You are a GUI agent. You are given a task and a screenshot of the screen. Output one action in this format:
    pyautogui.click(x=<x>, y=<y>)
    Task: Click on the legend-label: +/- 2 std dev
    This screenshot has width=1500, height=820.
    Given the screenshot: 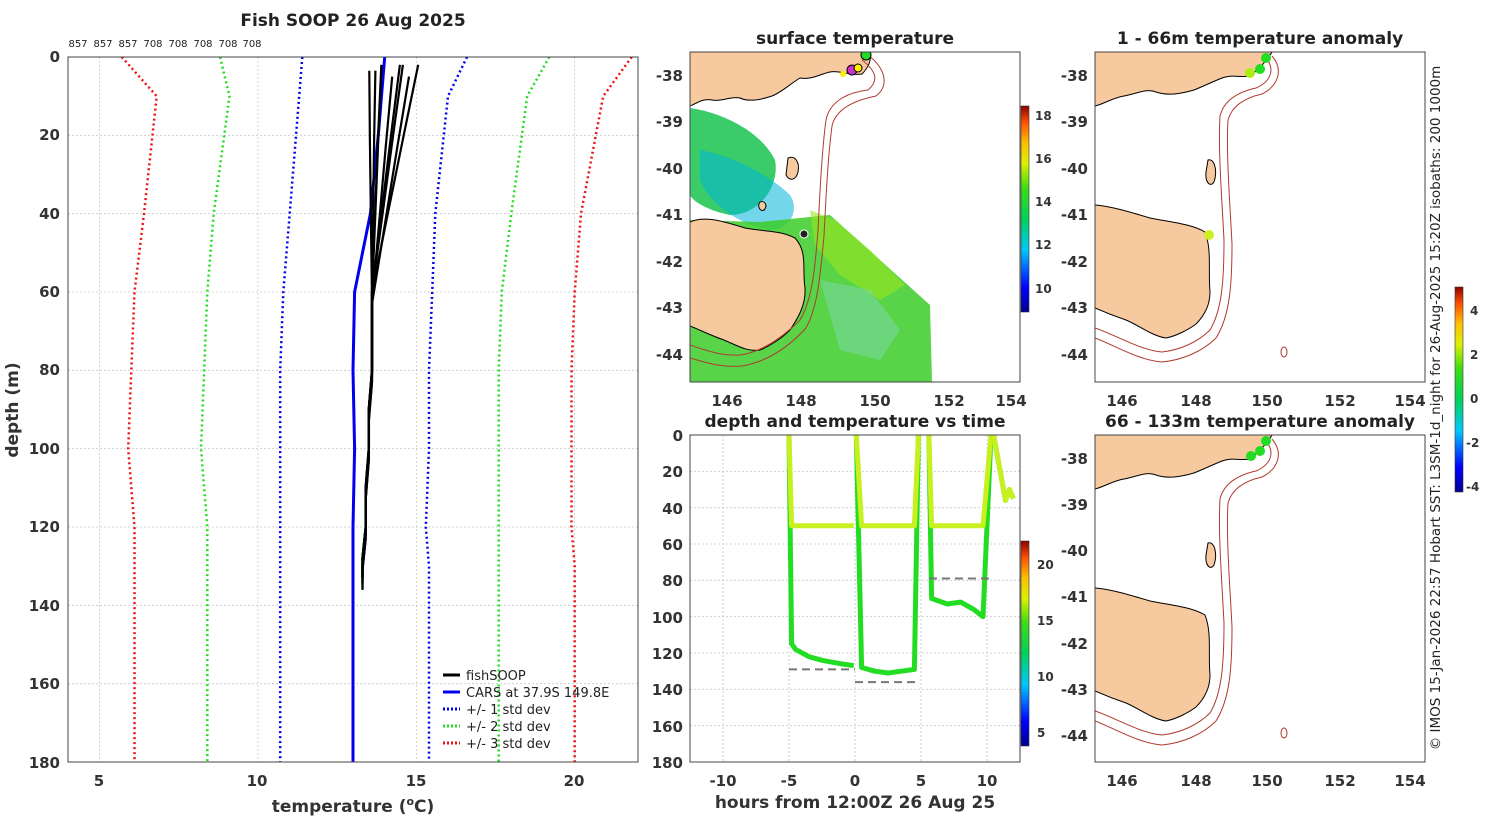 What is the action you would take?
    pyautogui.click(x=508, y=727)
    